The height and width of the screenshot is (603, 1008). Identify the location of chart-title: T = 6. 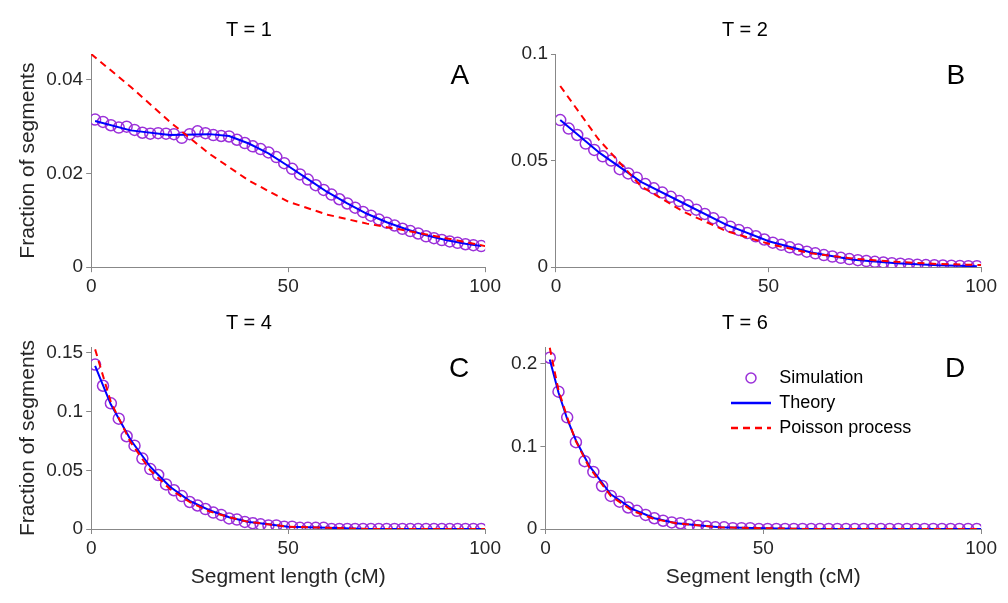
(745, 321).